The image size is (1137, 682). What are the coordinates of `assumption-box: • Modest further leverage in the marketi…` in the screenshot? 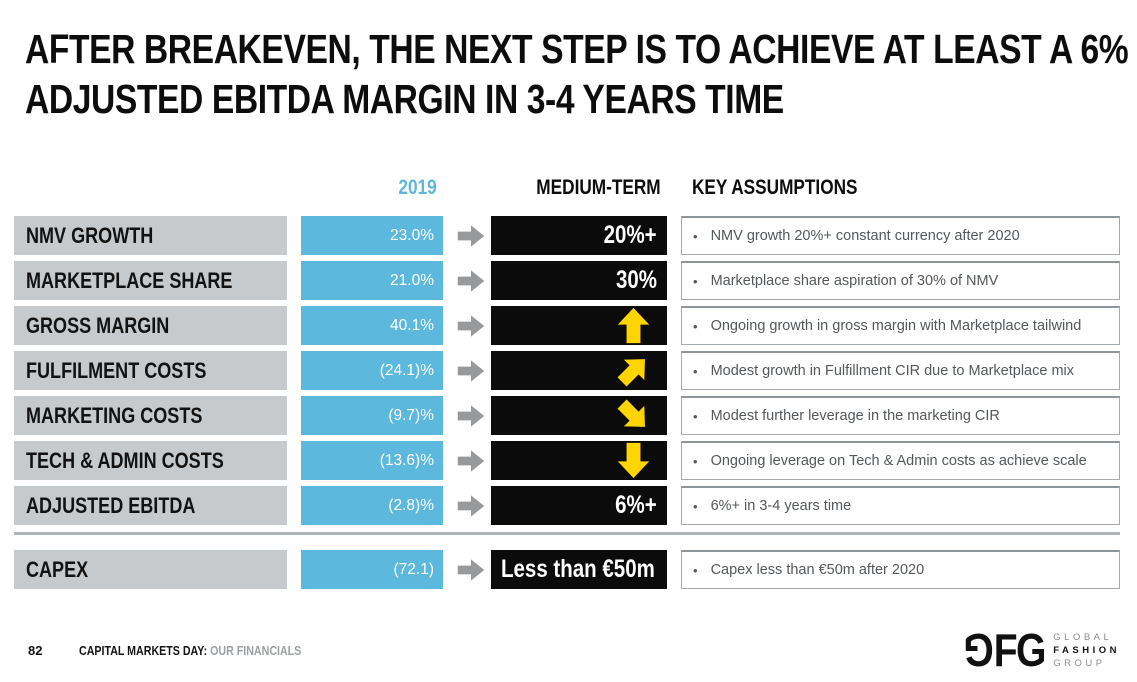 It's located at (900, 415).